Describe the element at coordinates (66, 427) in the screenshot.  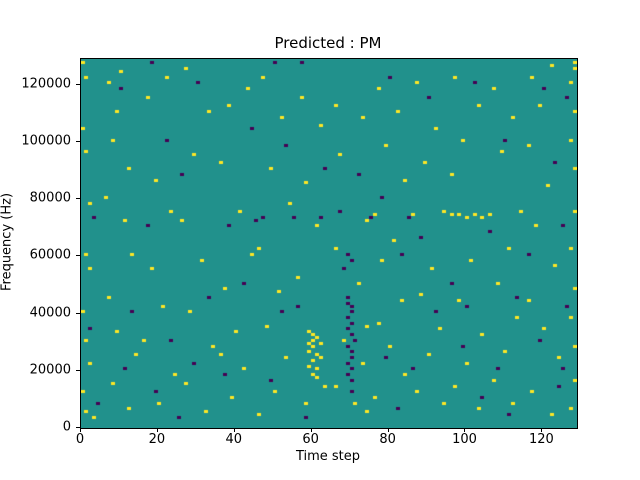
I see `y-tick-label: 0` at that location.